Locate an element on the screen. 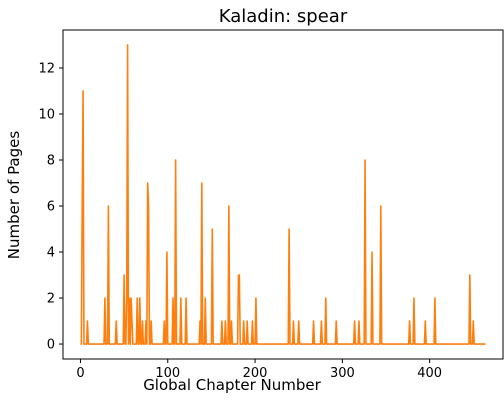 The width and height of the screenshot is (504, 400). y-tick-label: 10 is located at coordinates (46, 114).